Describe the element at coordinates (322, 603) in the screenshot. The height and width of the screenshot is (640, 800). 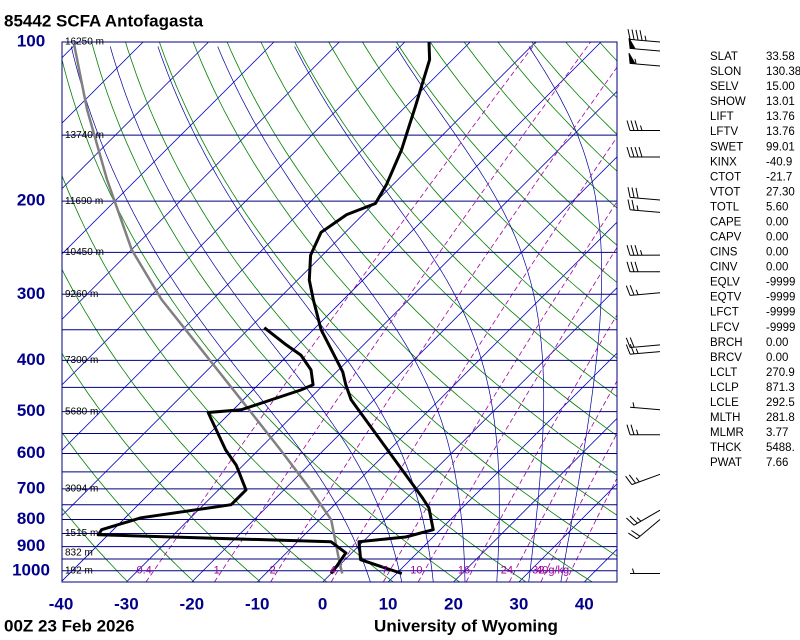
I see `x-tick-label: 0` at that location.